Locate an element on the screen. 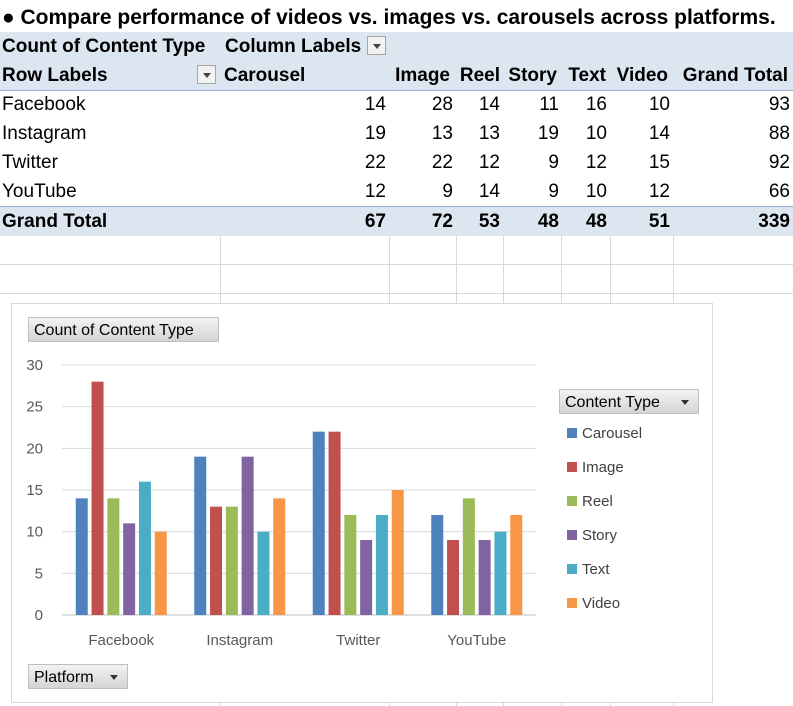  chevron-down-icon is located at coordinates (114, 677).